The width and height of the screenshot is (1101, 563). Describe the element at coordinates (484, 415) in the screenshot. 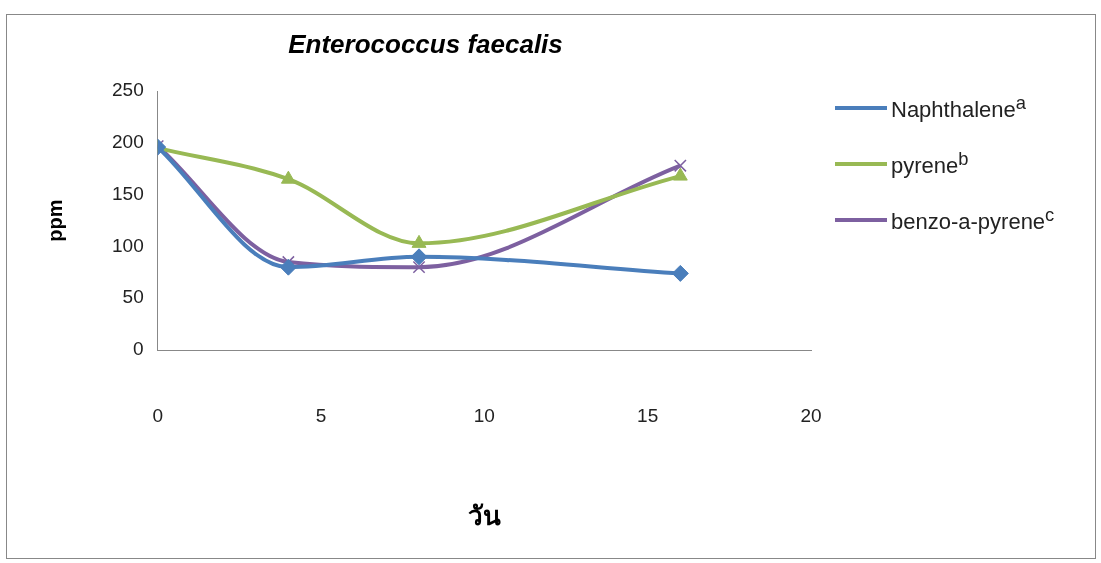

I see `x-tick-label: 10` at that location.